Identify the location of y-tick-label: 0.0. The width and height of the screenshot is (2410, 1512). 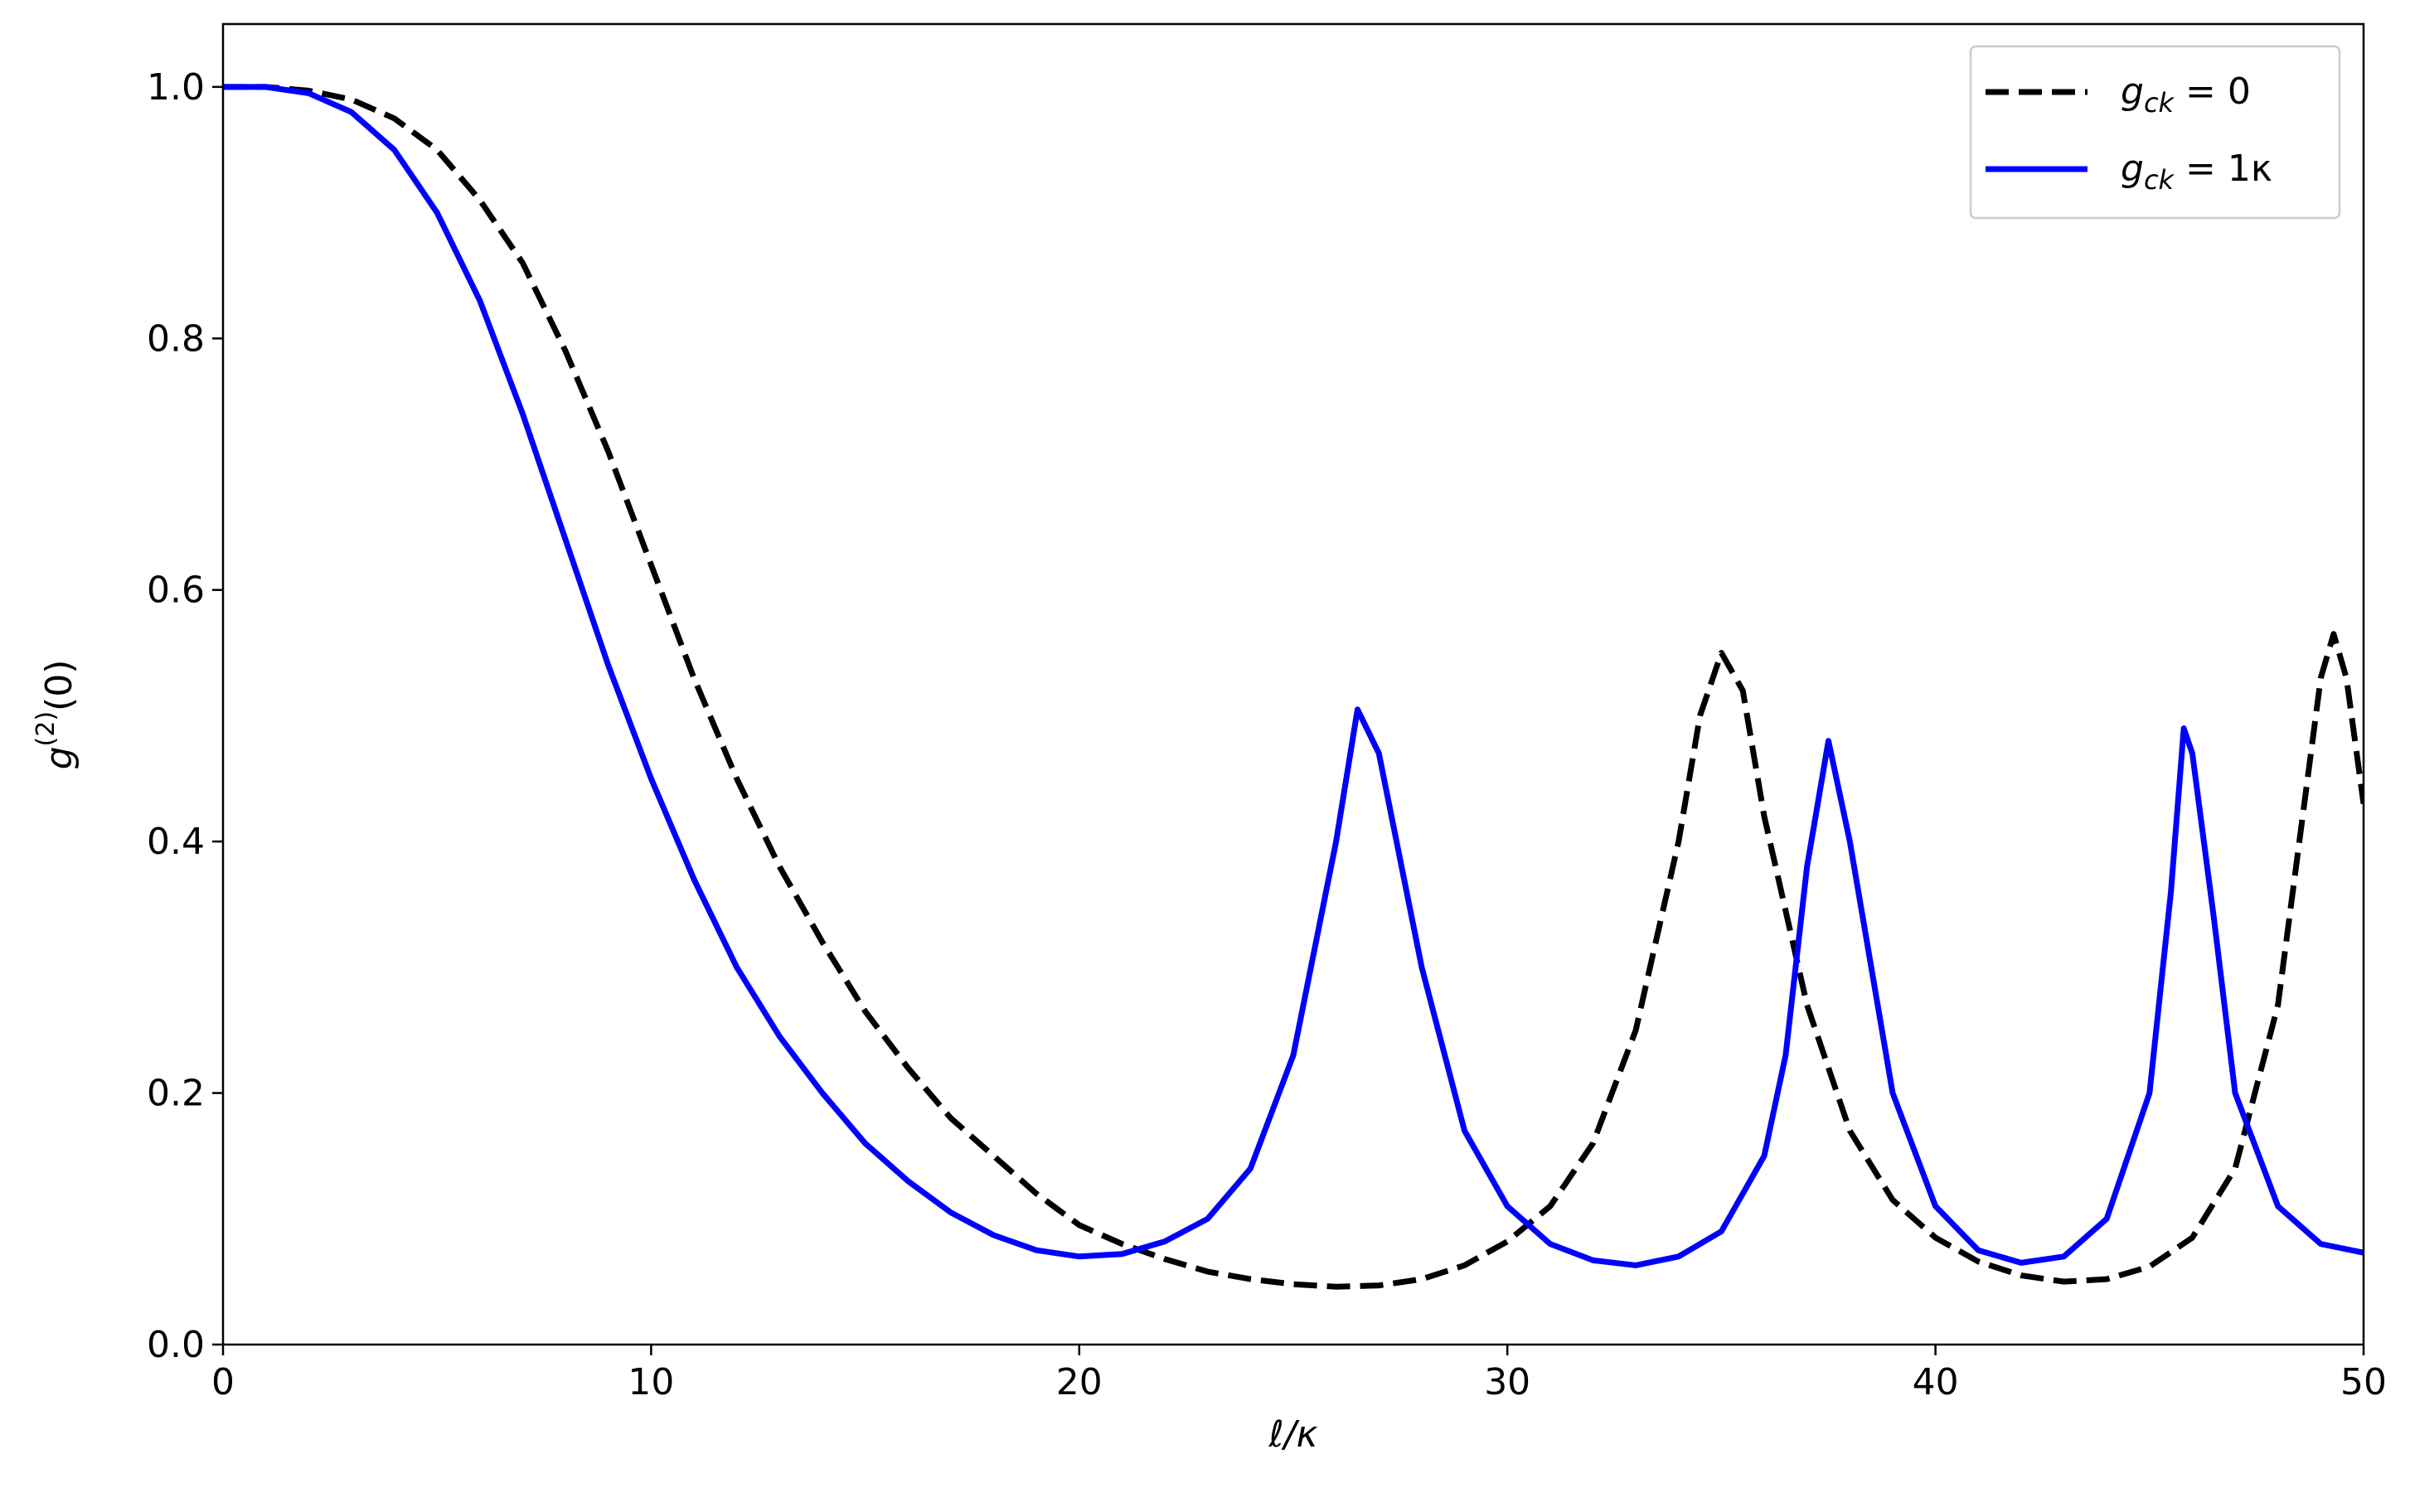
(176, 1345).